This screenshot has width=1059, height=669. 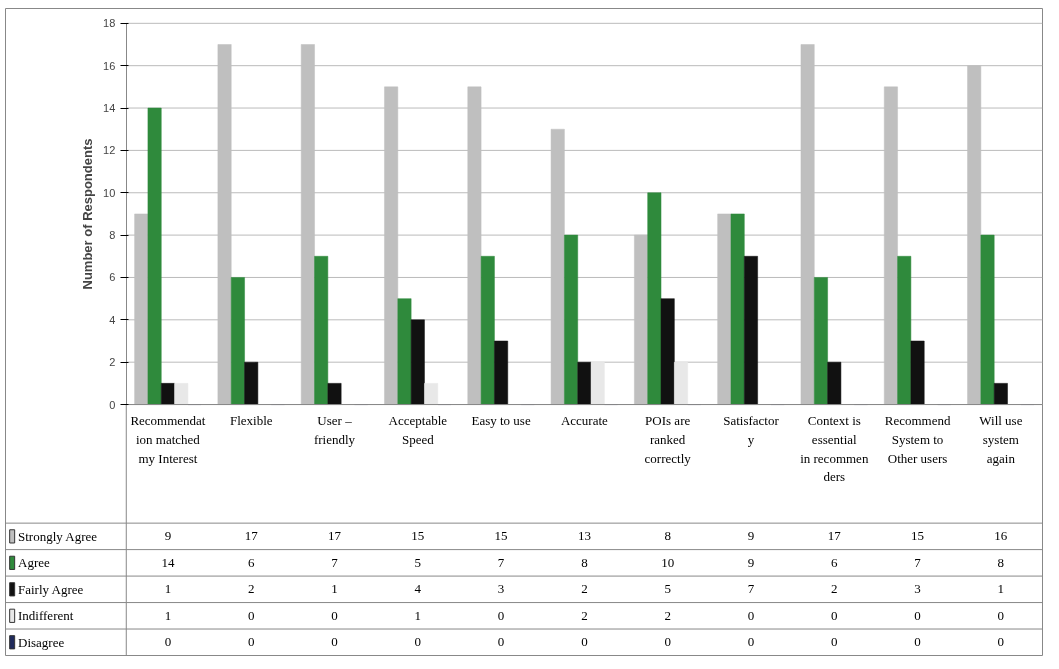 What do you see at coordinates (109, 150) in the screenshot?
I see `y-tick-label: 12` at bounding box center [109, 150].